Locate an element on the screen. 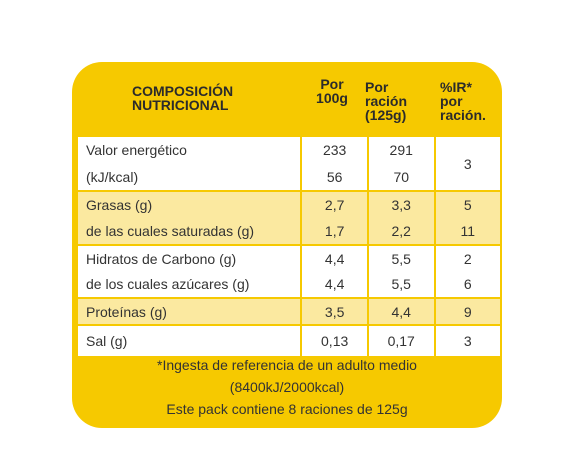 The width and height of the screenshot is (568, 474). cell-box: Valor energético (kJ/kcal) is located at coordinates (189, 163).